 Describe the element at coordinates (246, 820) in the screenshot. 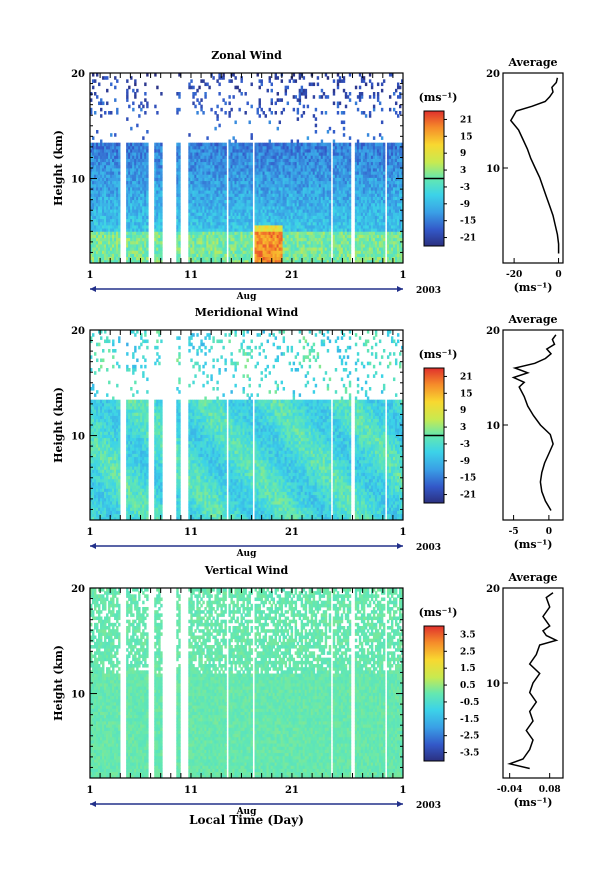

I see `x-axis-label: Local Time (Day)` at that location.